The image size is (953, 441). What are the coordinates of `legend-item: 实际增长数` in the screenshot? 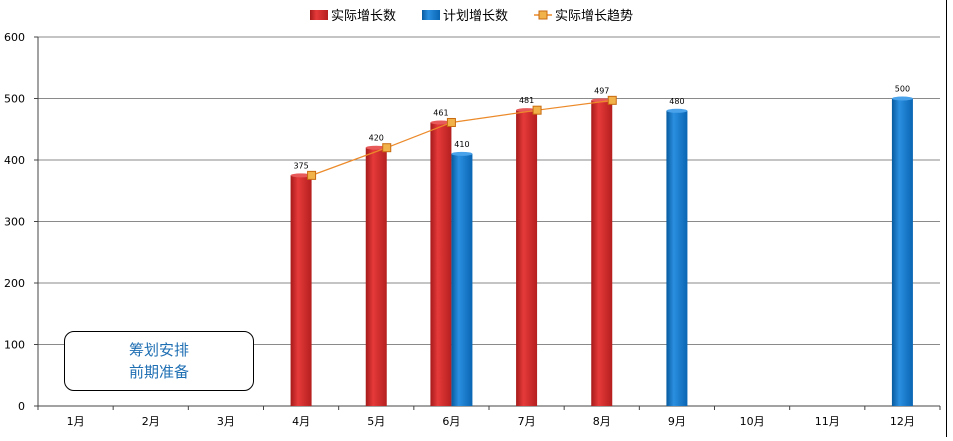 It's located at (353, 16).